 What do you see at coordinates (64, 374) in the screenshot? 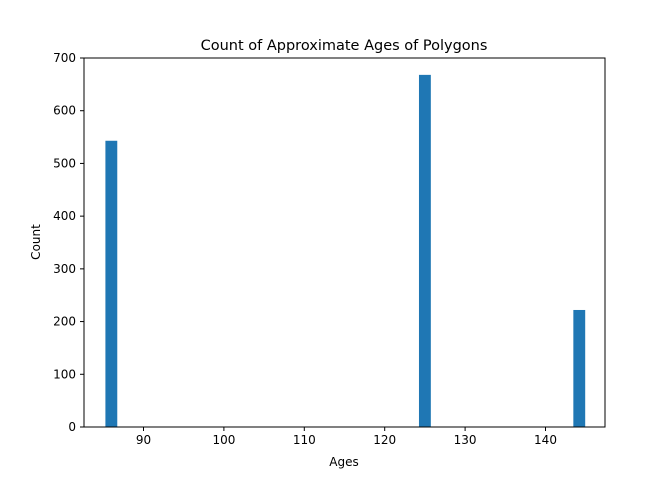
I see `y-tick-label: 100` at bounding box center [64, 374].